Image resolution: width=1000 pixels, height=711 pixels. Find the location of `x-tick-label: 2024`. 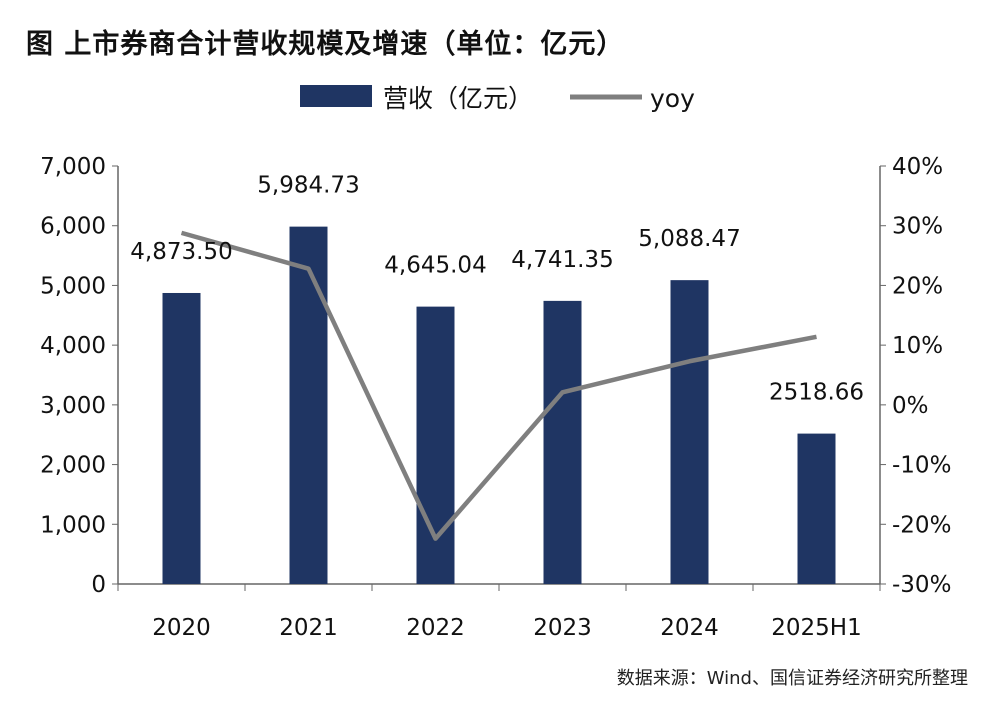

x-tick-label: 2024 is located at coordinates (689, 628).